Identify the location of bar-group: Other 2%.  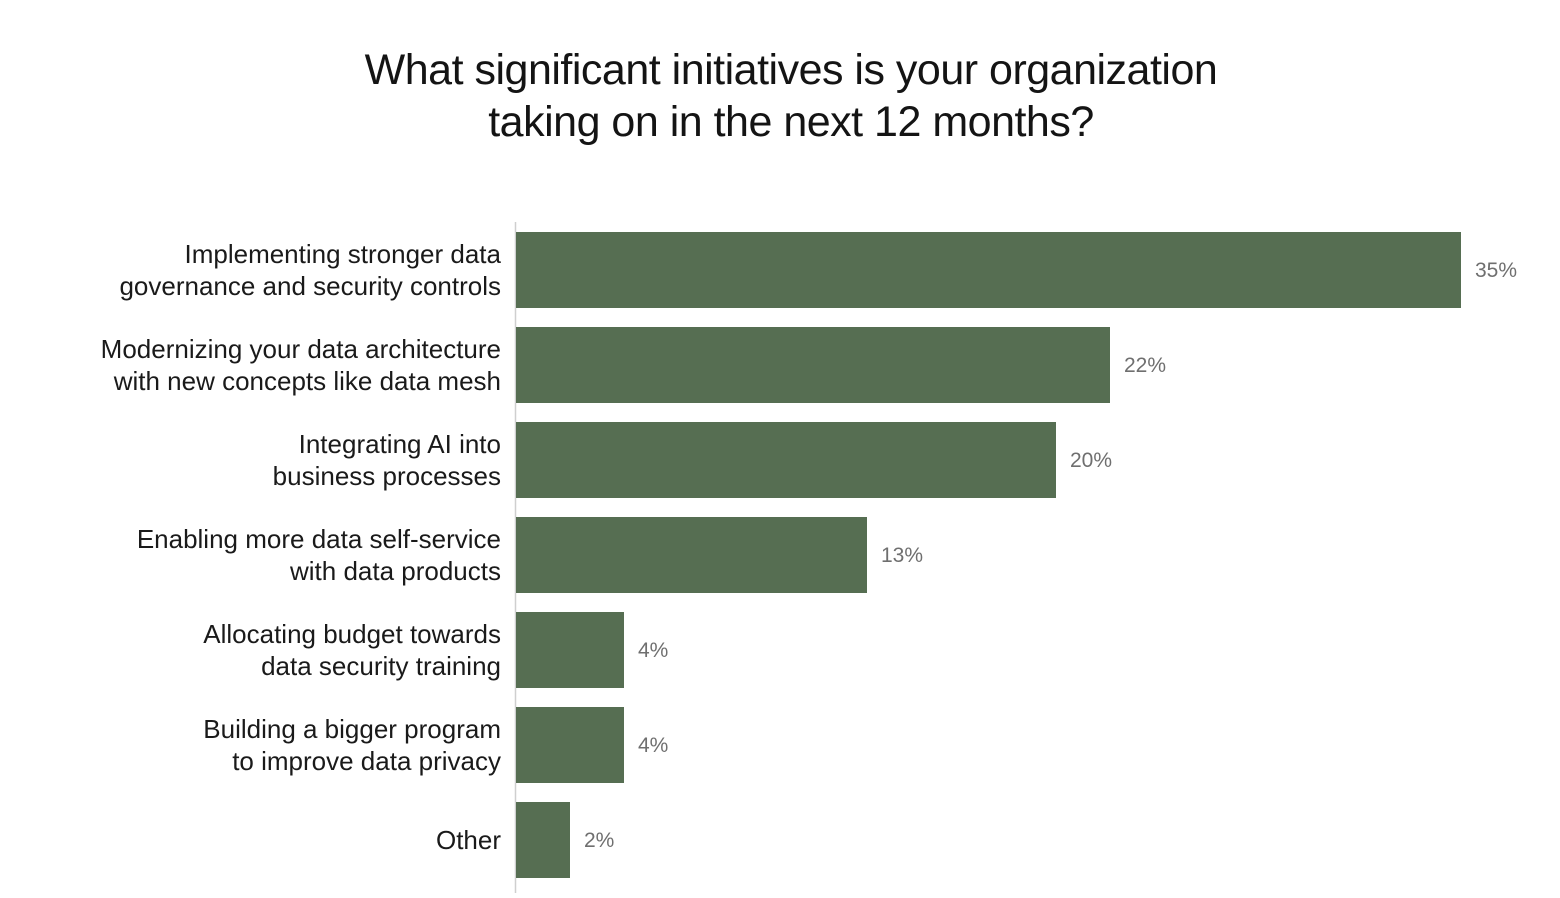
(525, 840).